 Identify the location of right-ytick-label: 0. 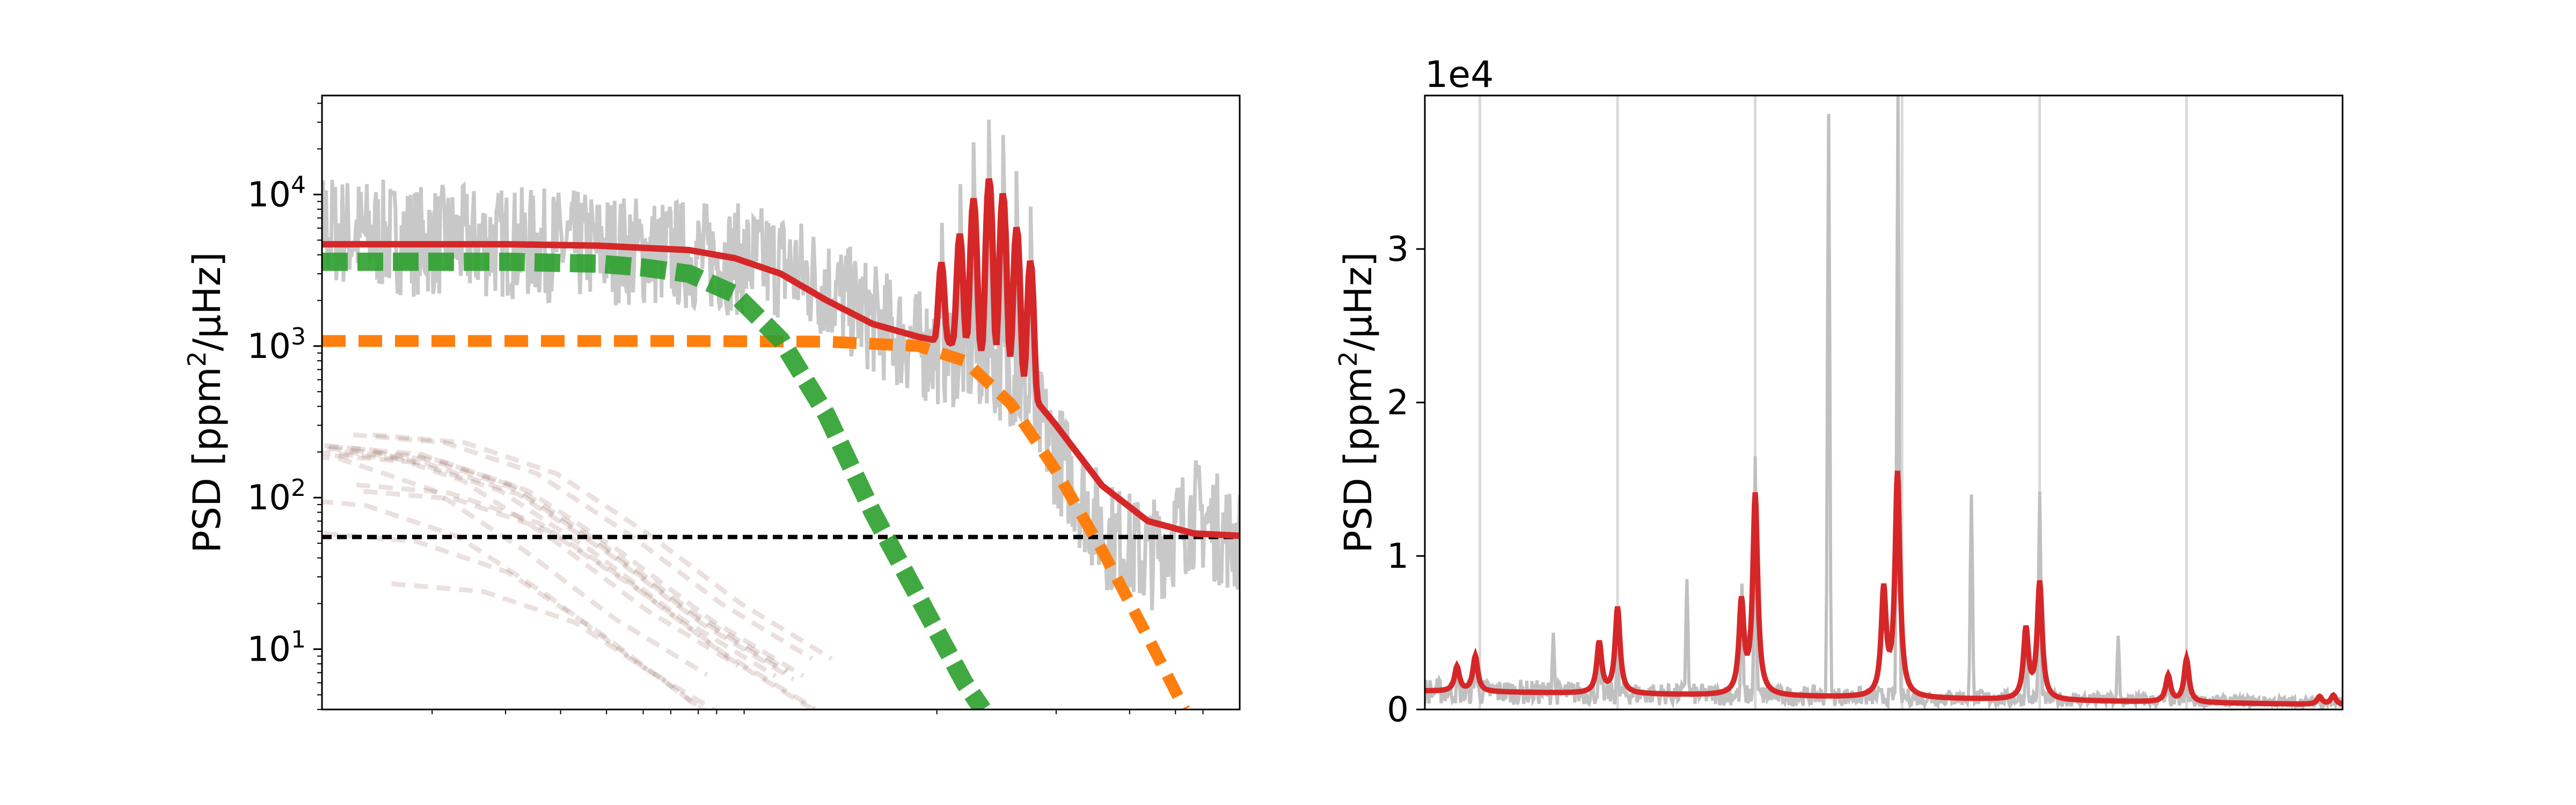
(1398, 710).